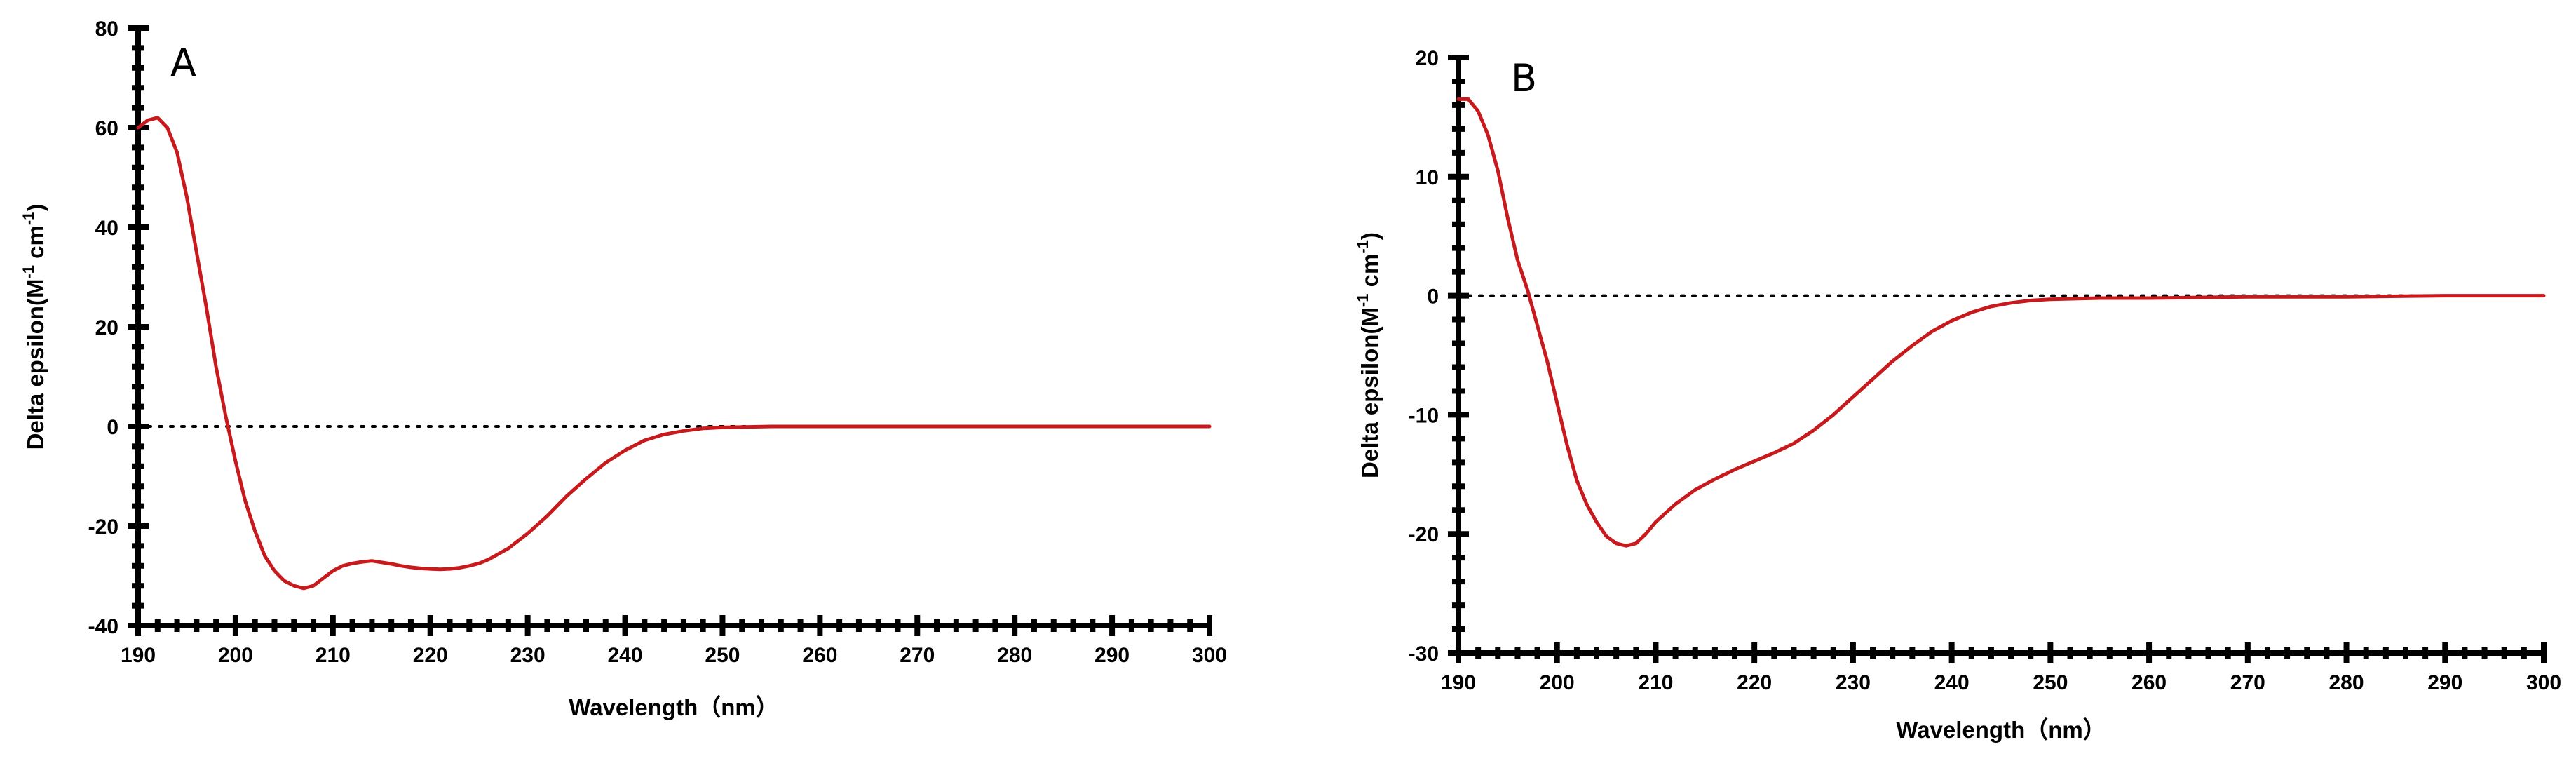 Image resolution: width=2576 pixels, height=775 pixels. Describe the element at coordinates (106, 228) in the screenshot. I see `y-tick-label: 40` at that location.